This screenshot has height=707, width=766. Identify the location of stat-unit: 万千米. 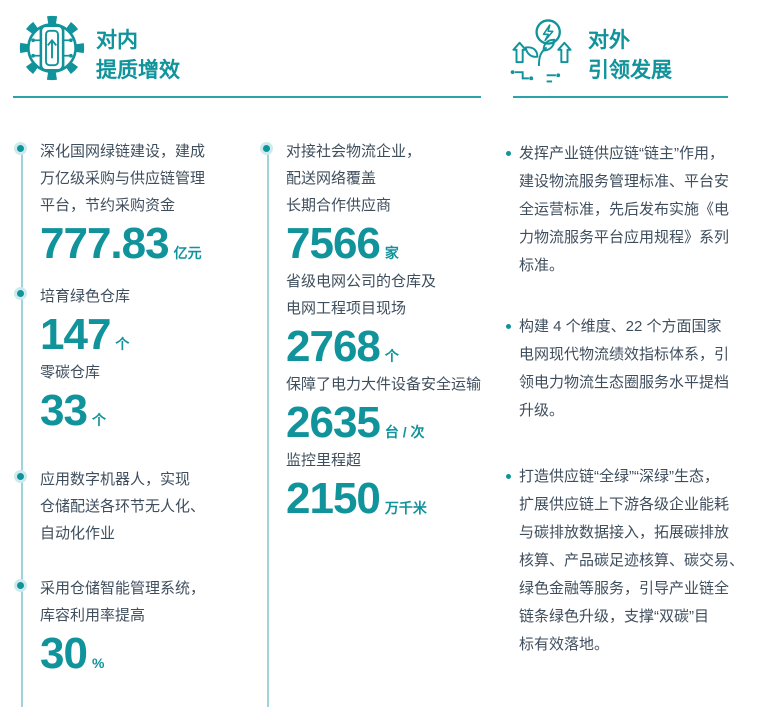
(405, 508).